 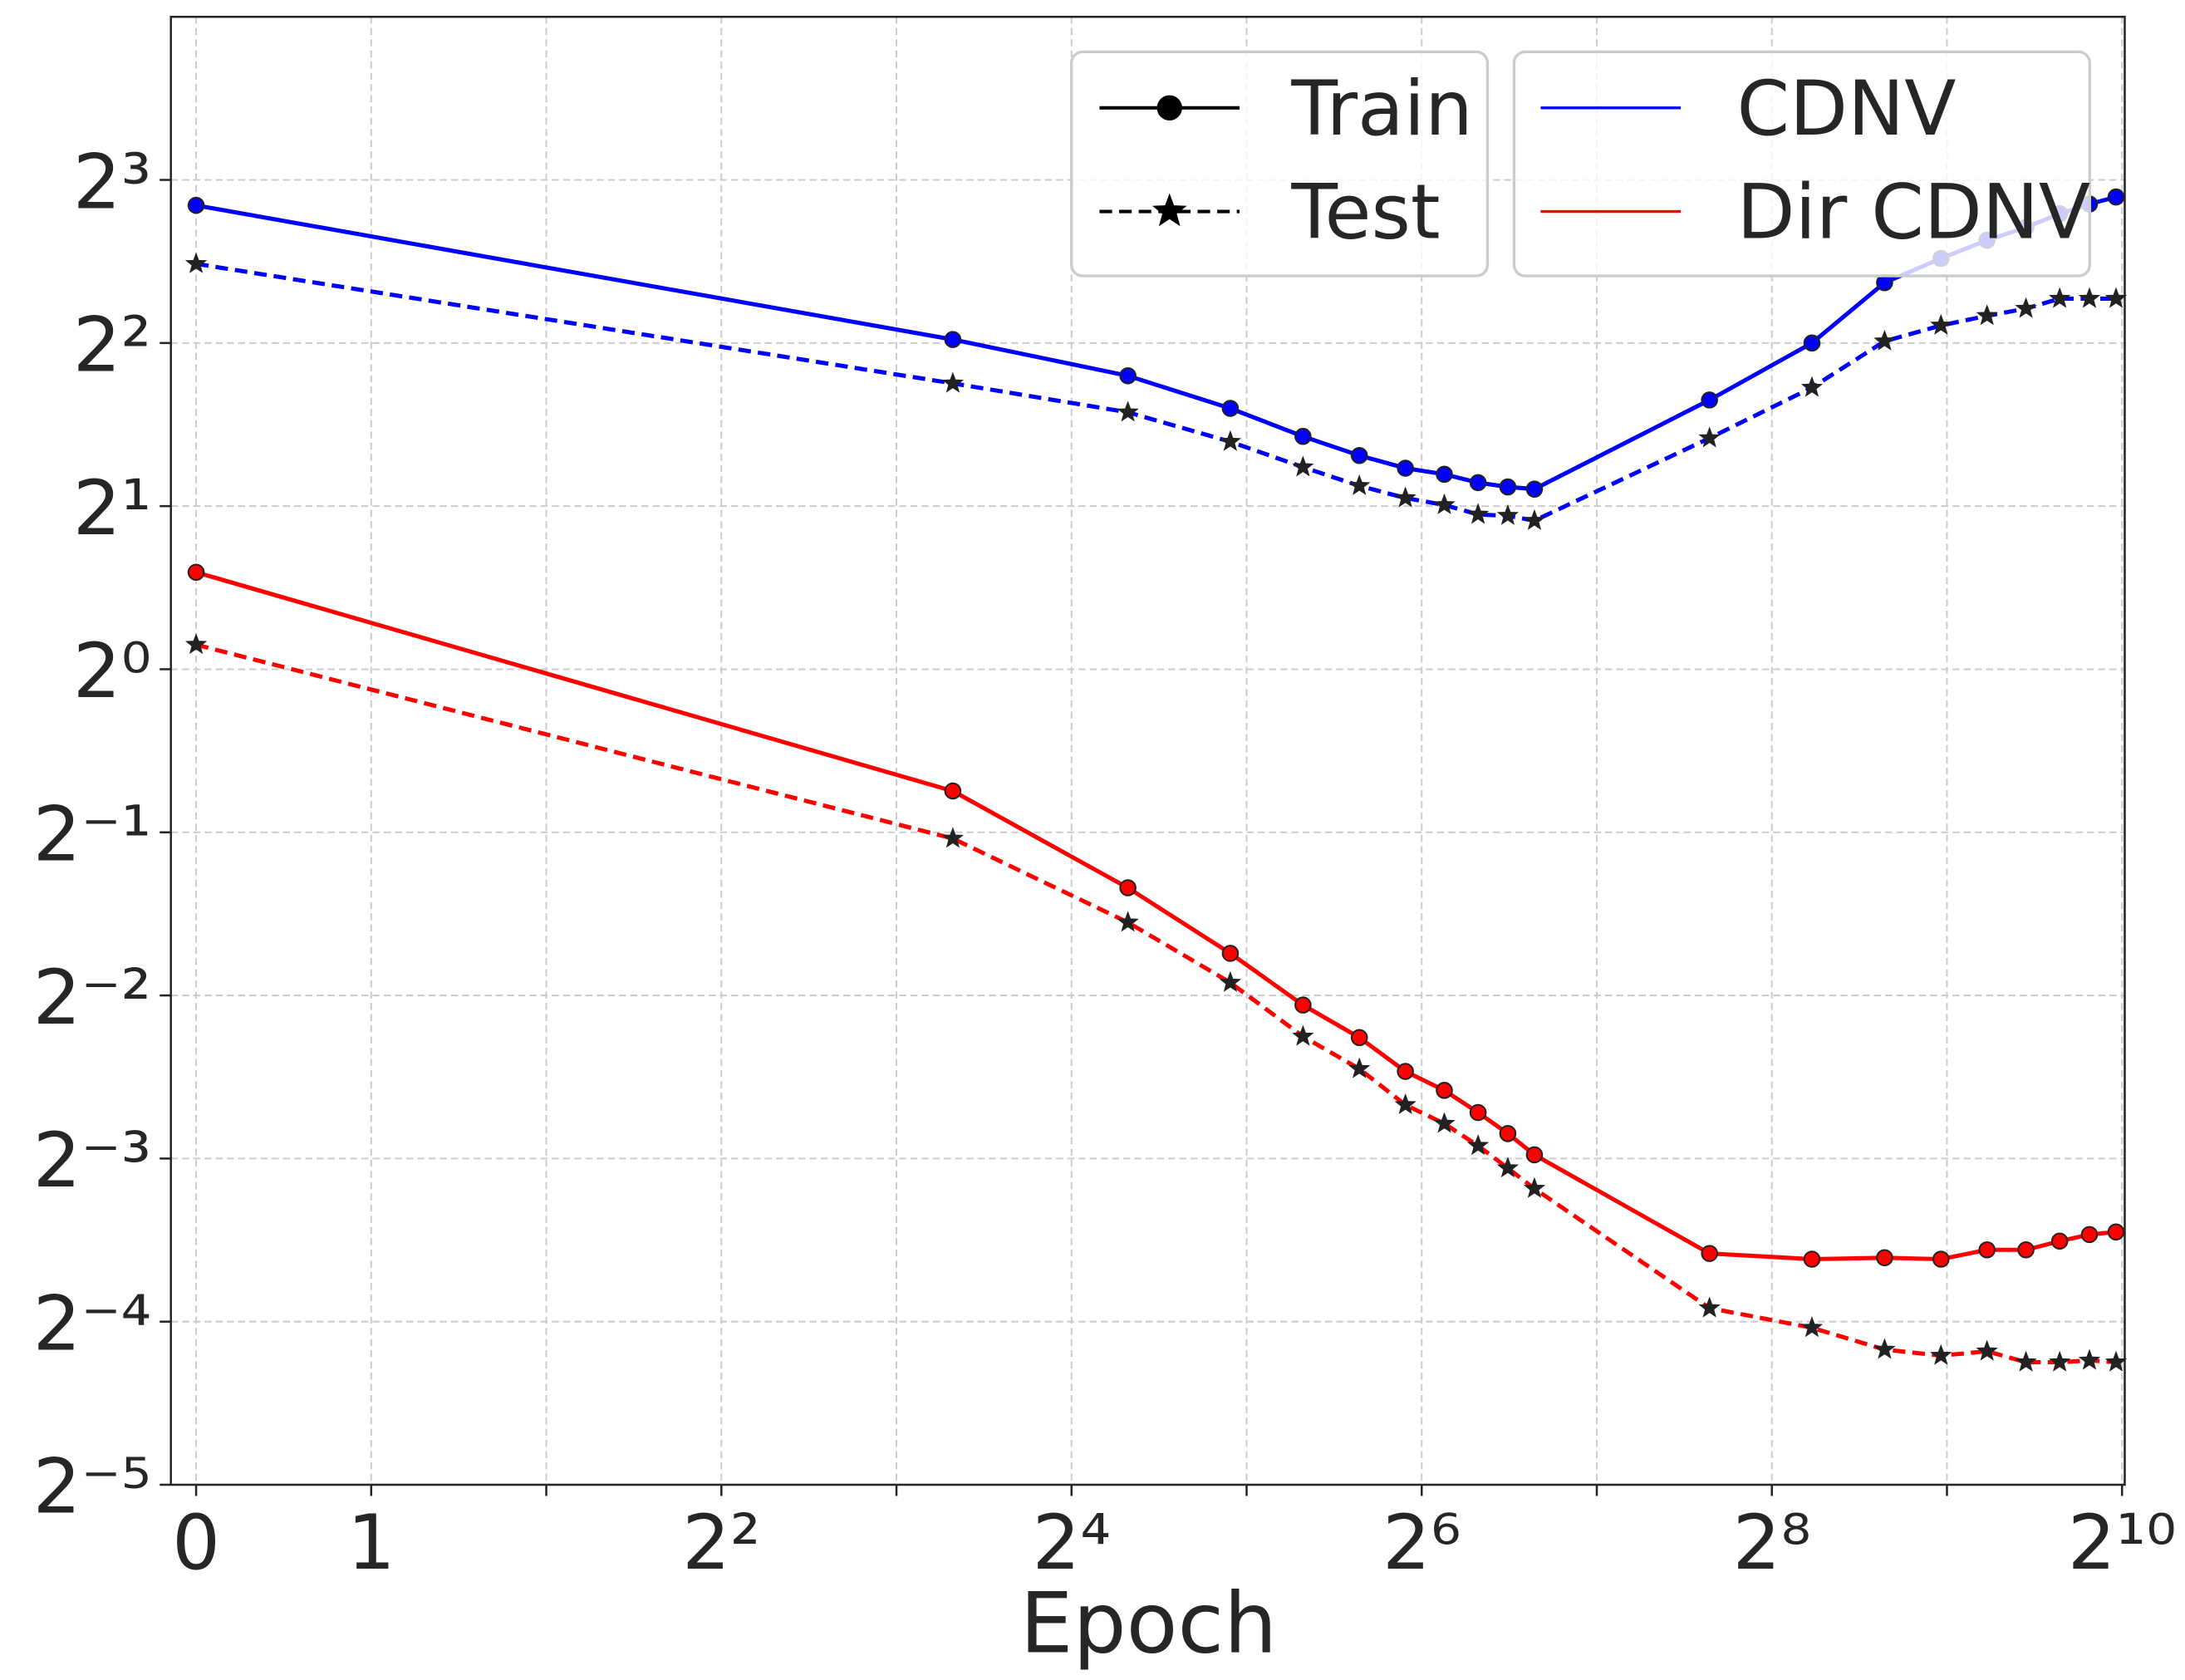 What do you see at coordinates (1421, 1543) in the screenshot?
I see `x-tick-label: 2⁶` at bounding box center [1421, 1543].